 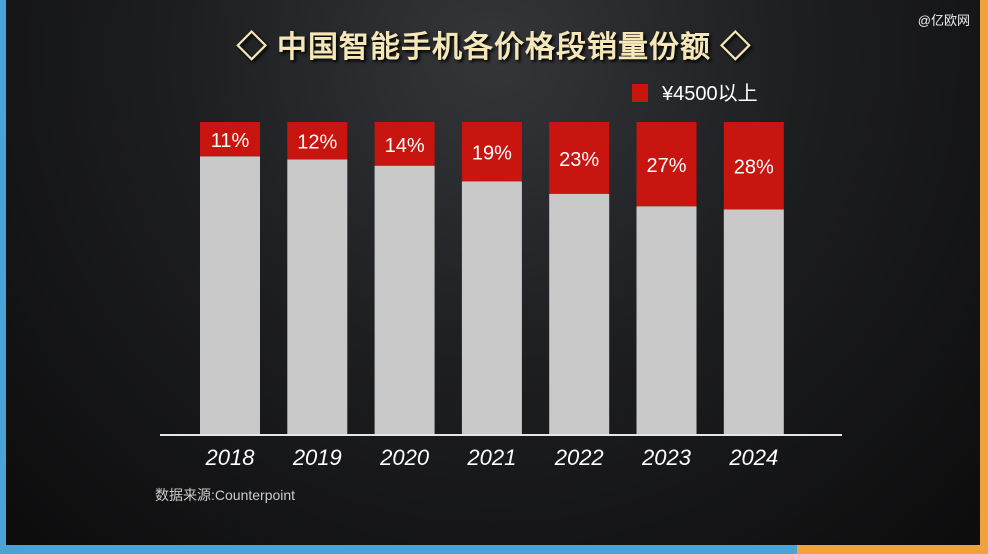 I want to click on legend-label: ¥4500以上, so click(x=709, y=93).